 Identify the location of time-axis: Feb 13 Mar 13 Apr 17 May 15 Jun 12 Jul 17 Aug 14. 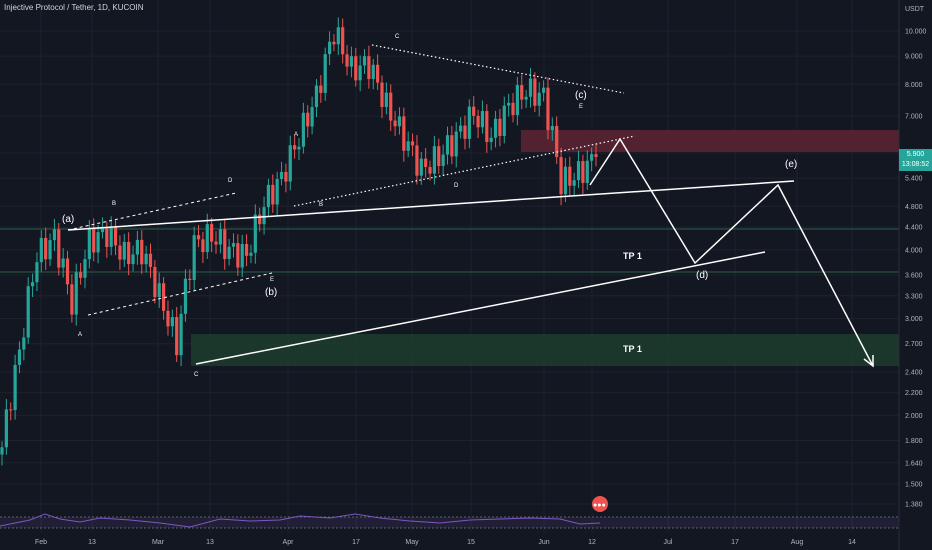
(445, 542).